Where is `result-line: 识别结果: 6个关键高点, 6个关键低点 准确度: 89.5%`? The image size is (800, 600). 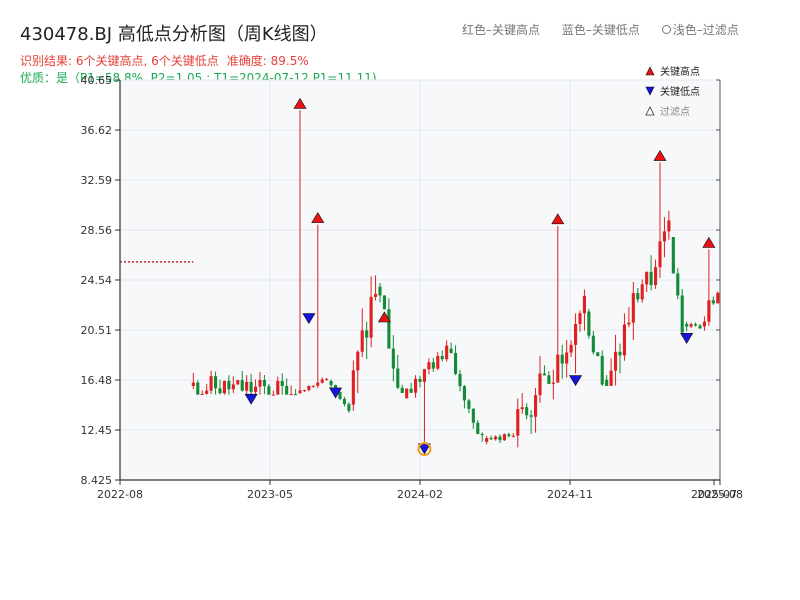 result-line: 识别结果: 6个关键高点, 6个关键低点 准确度: 89.5% is located at coordinates (164, 60).